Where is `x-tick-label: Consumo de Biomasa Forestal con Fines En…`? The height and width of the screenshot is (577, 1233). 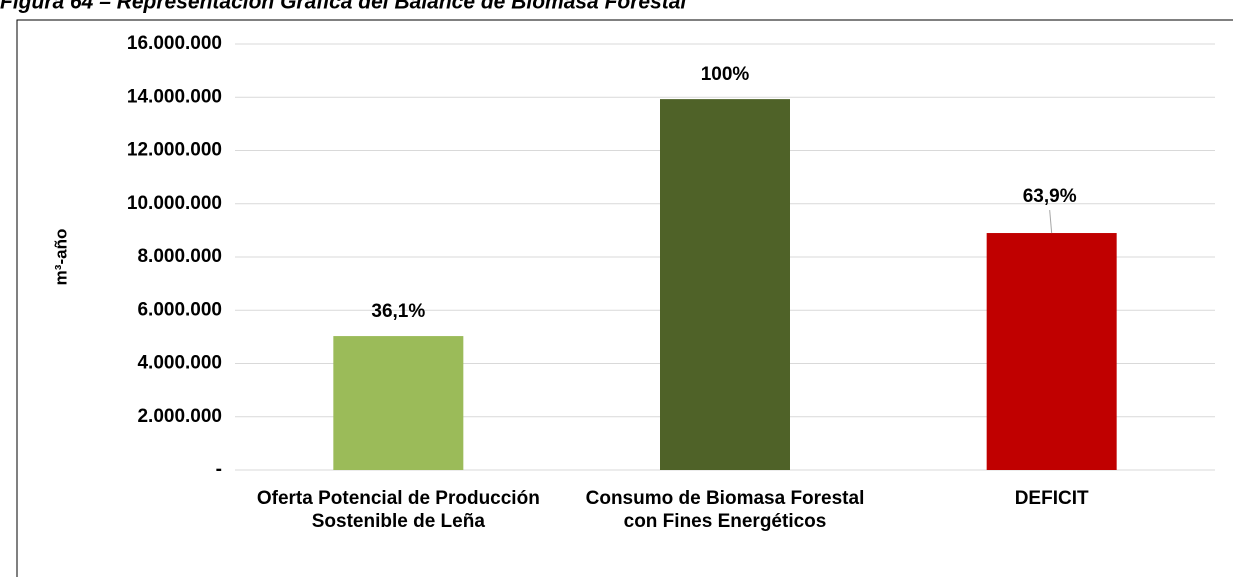
x-tick-label: Consumo de Biomasa Forestal con Fines En… is located at coordinates (725, 510).